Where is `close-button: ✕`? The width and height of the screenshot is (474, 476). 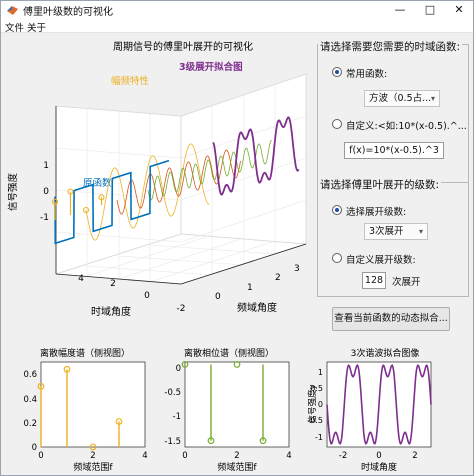
close-button: ✕ is located at coordinates (459, 9).